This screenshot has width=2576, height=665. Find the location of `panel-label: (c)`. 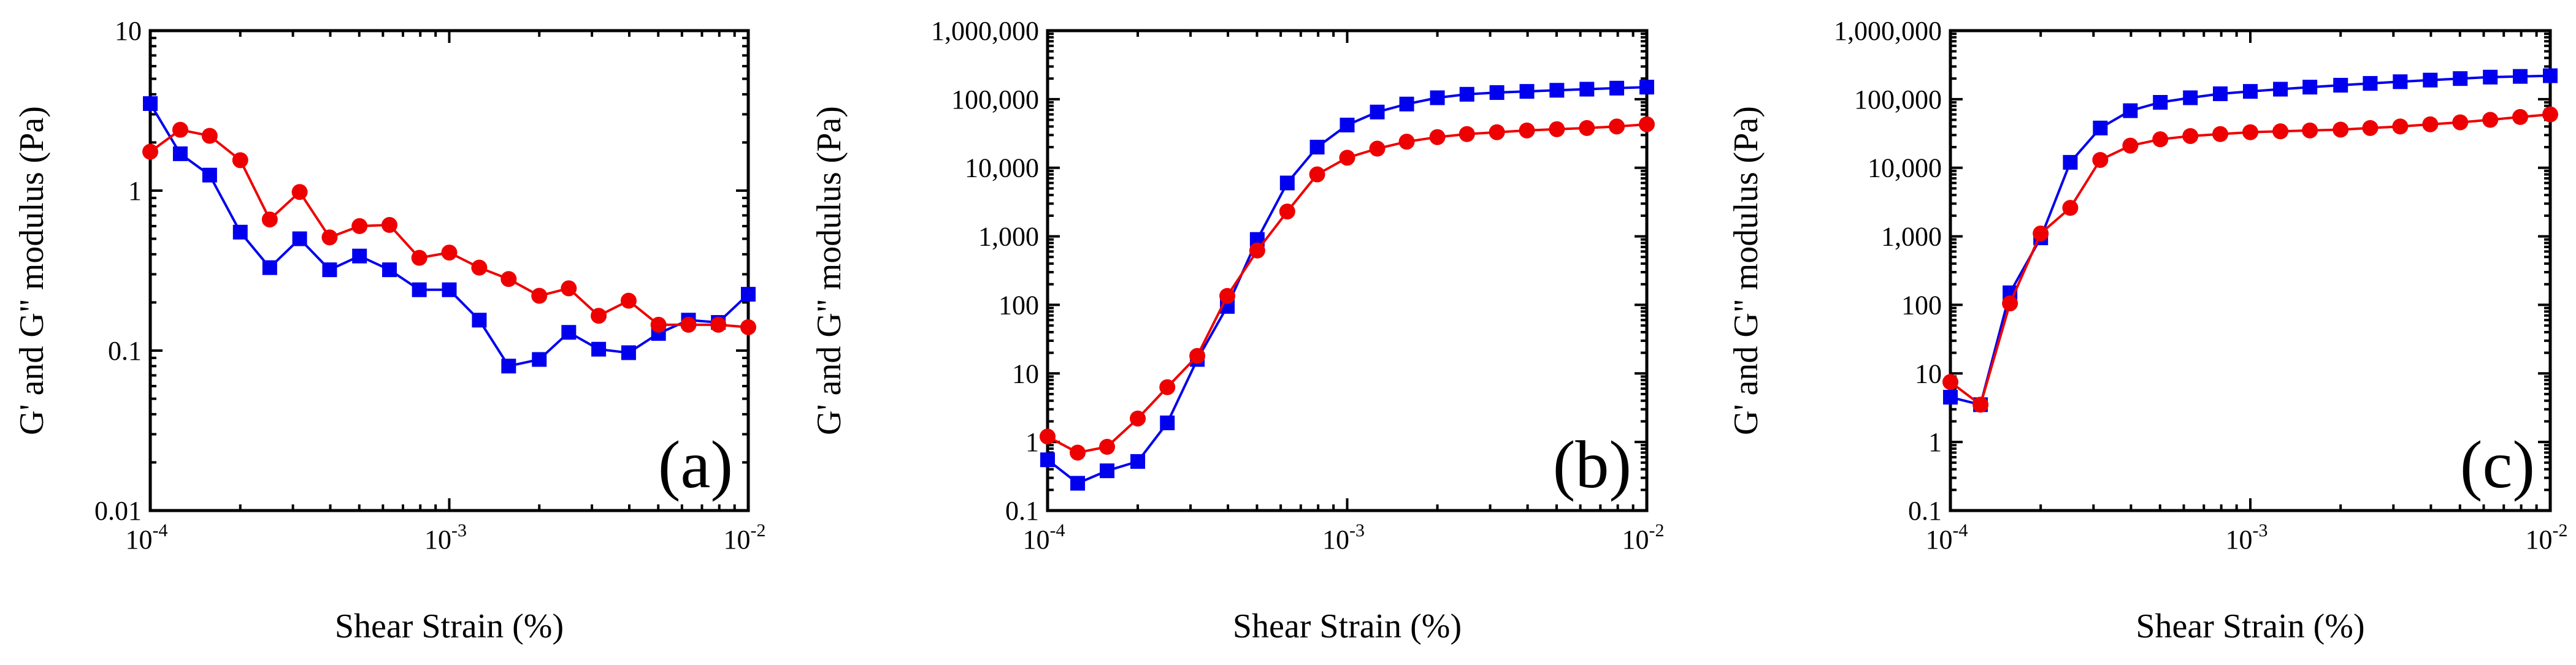

panel-label: (c) is located at coordinates (2497, 464).